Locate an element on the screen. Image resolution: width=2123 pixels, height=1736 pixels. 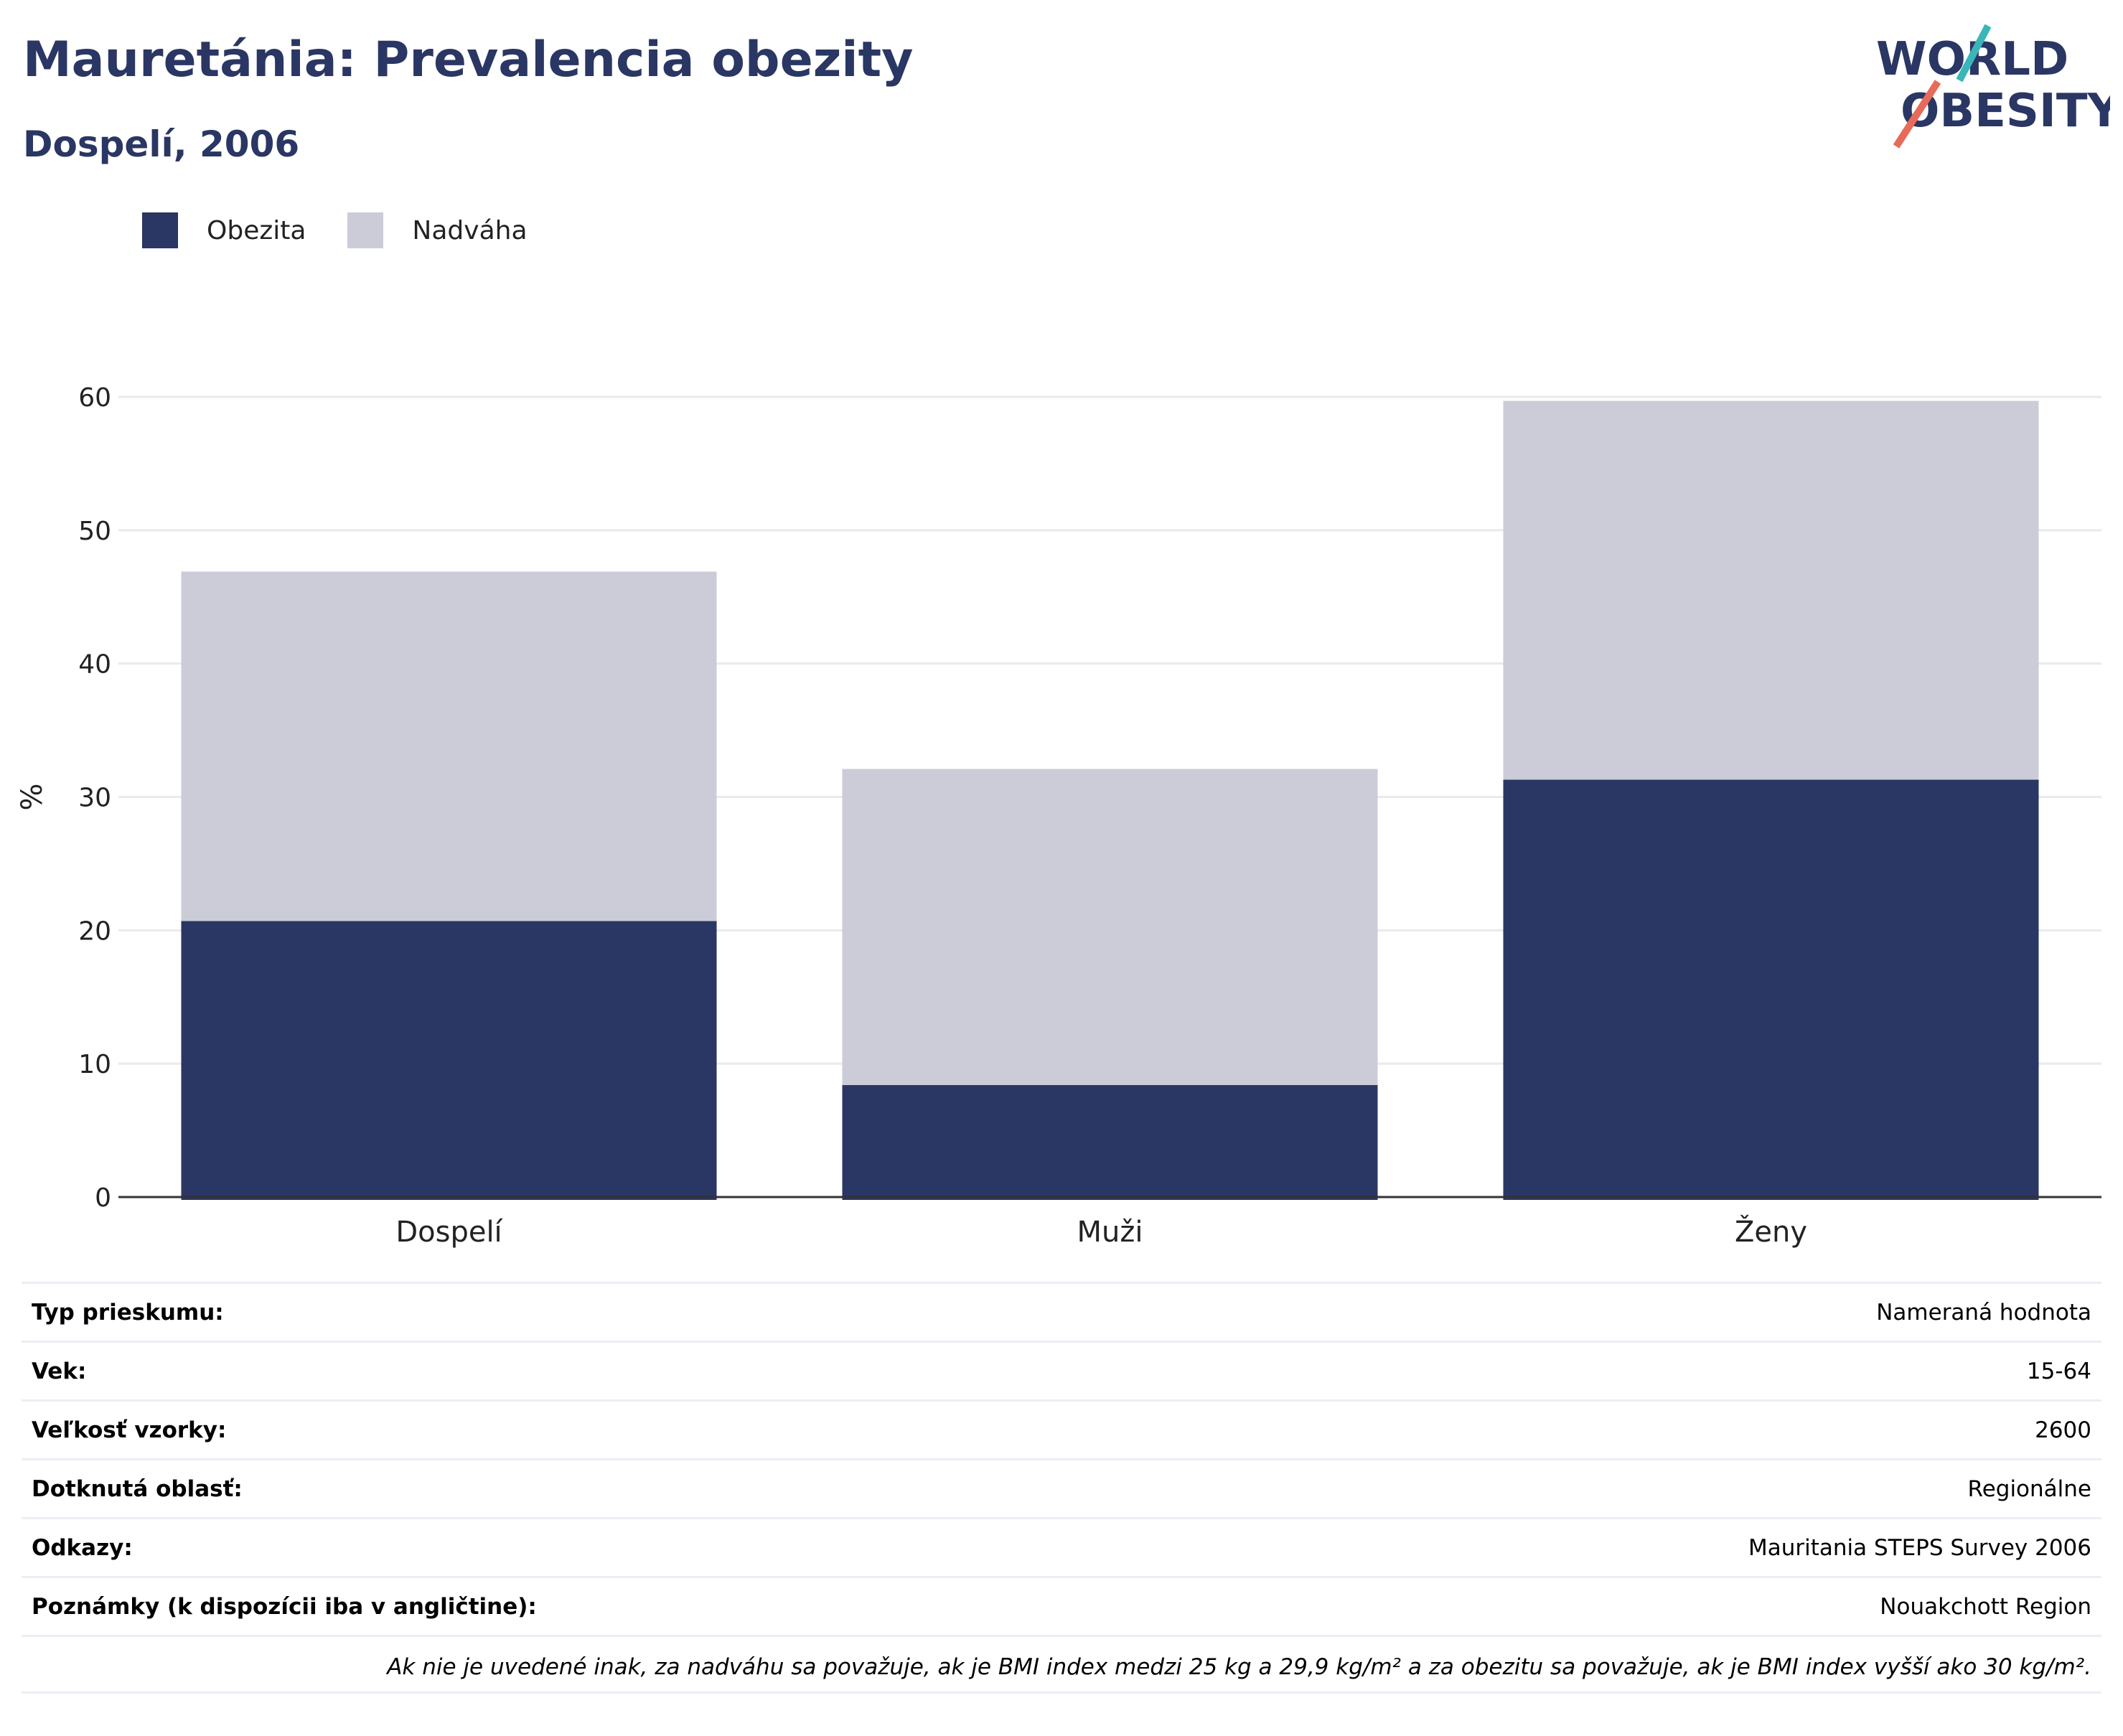
info-value: Mauritania STEPS Survey 2006 is located at coordinates (1919, 1547).